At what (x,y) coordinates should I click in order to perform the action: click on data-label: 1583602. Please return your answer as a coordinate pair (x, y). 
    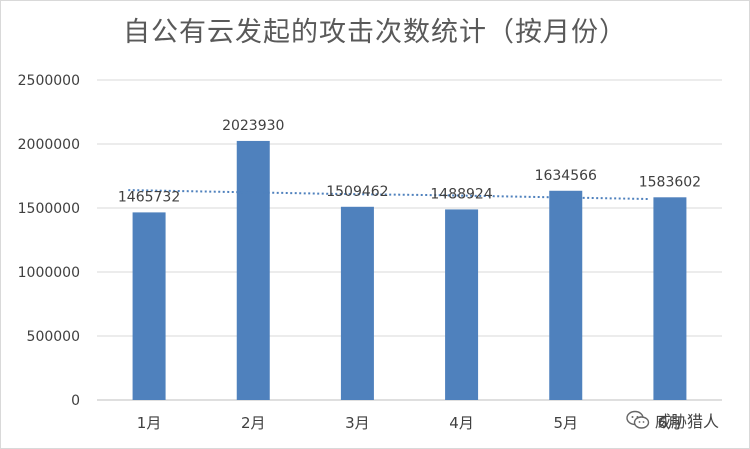
    Looking at the image, I should click on (670, 182).